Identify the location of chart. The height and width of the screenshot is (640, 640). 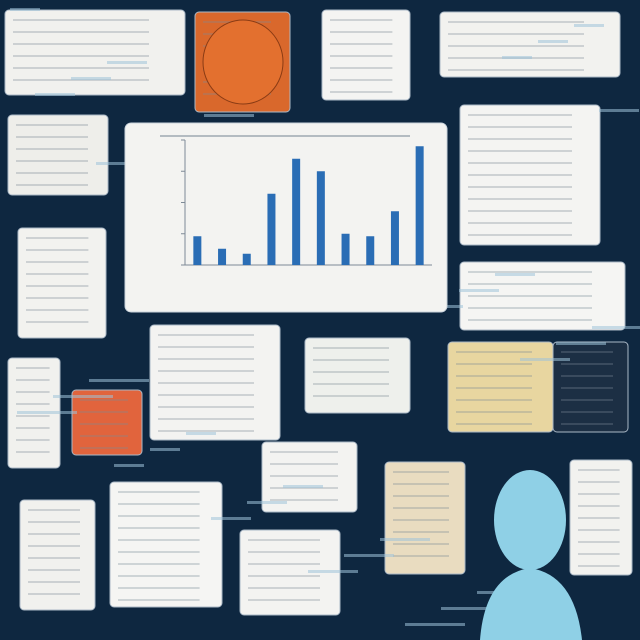
(296, 200).